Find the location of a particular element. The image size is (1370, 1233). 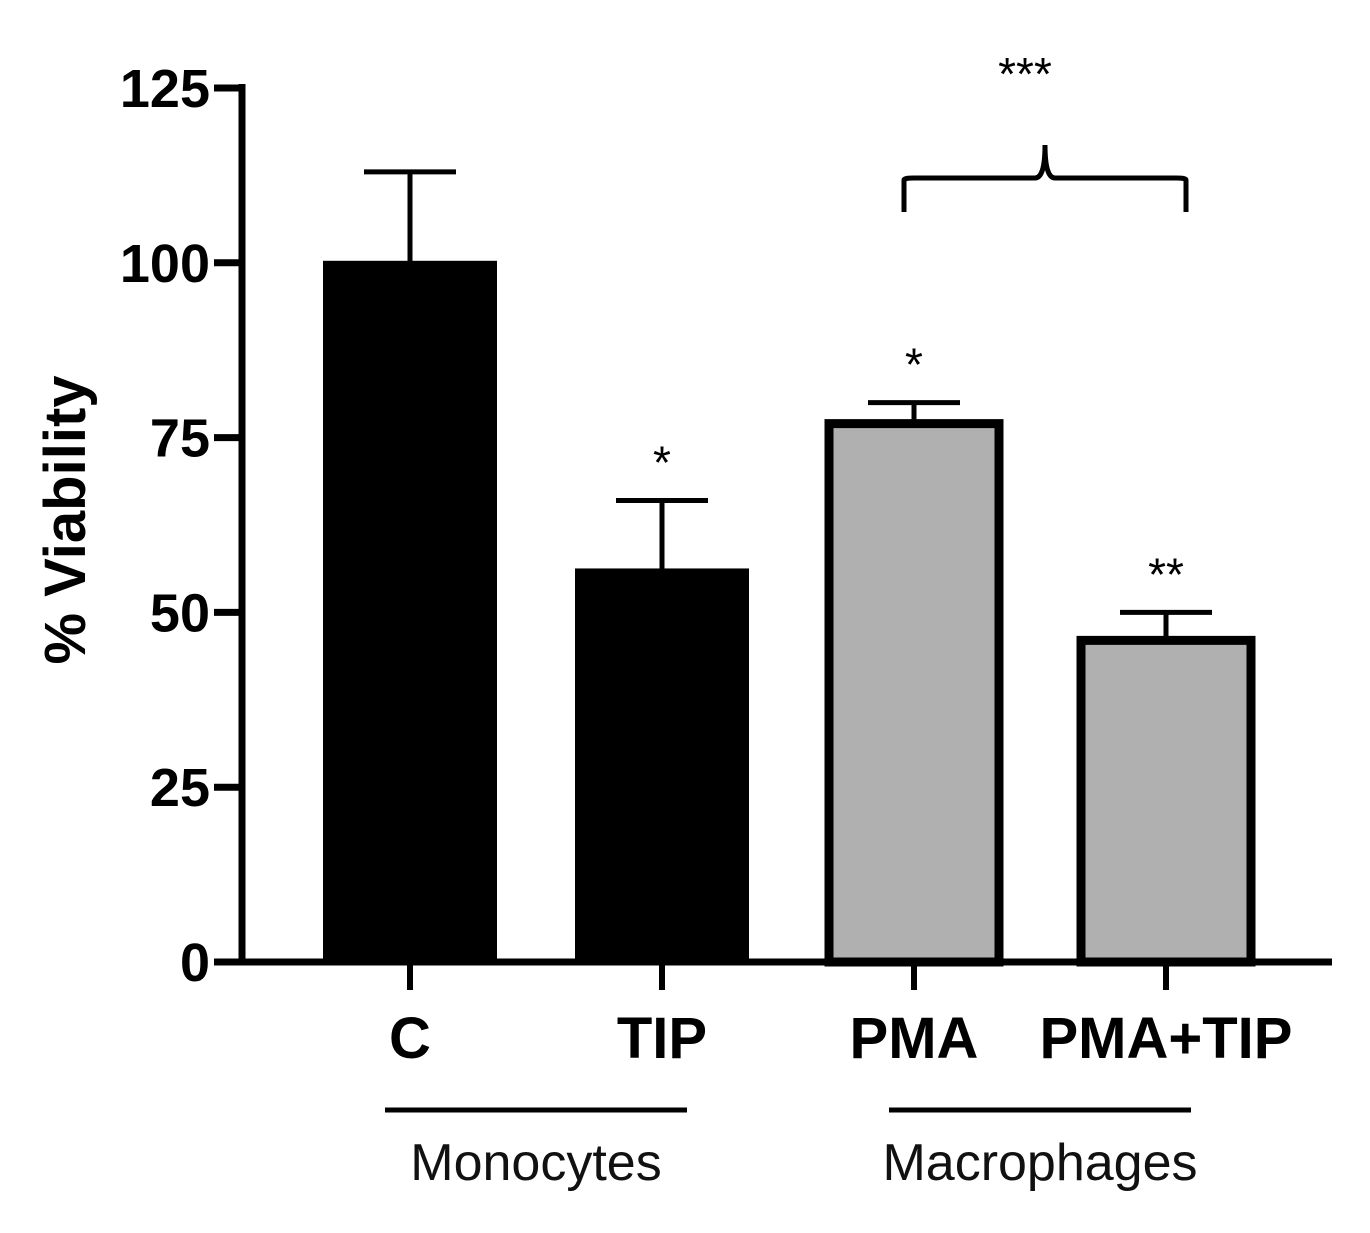

group-label-0: Monocytes is located at coordinates (535, 1163).